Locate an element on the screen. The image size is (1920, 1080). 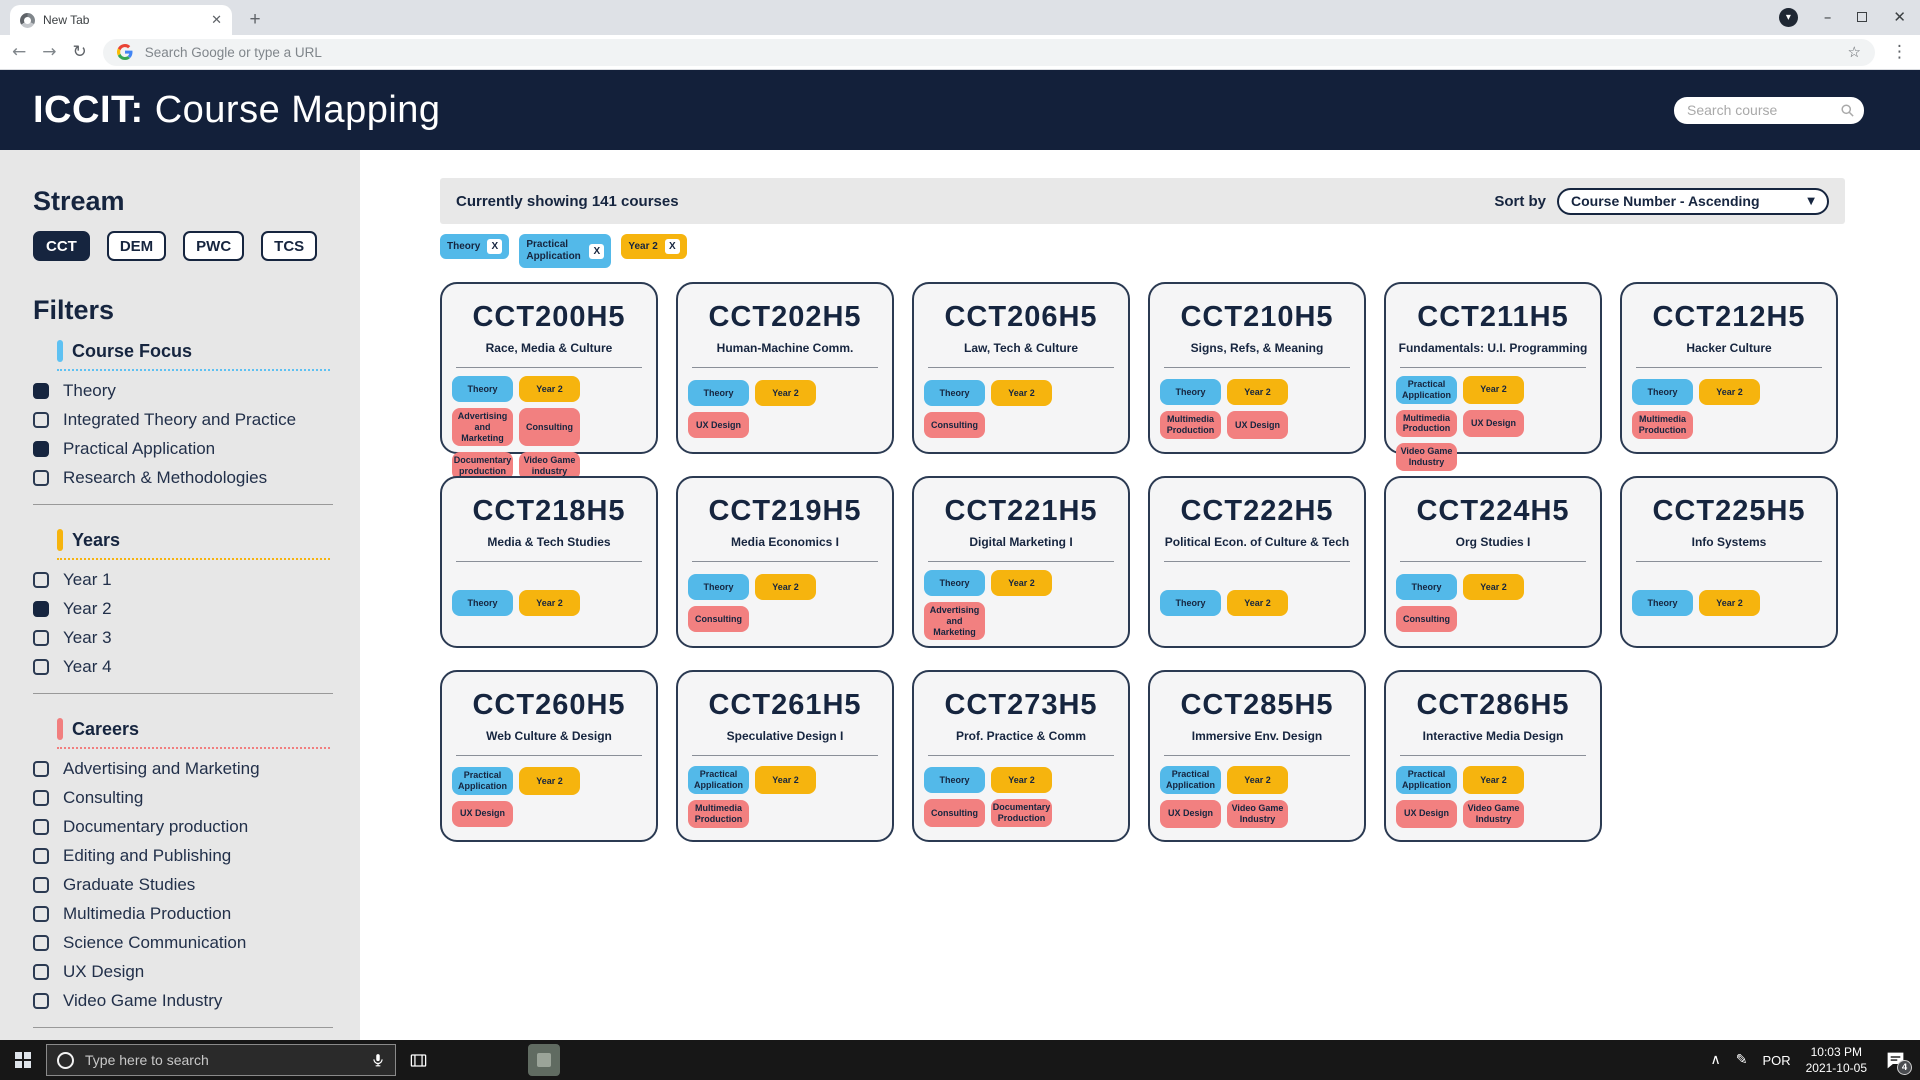
filter-checkbox-documentary-production: Documentary production is located at coordinates (181, 827).